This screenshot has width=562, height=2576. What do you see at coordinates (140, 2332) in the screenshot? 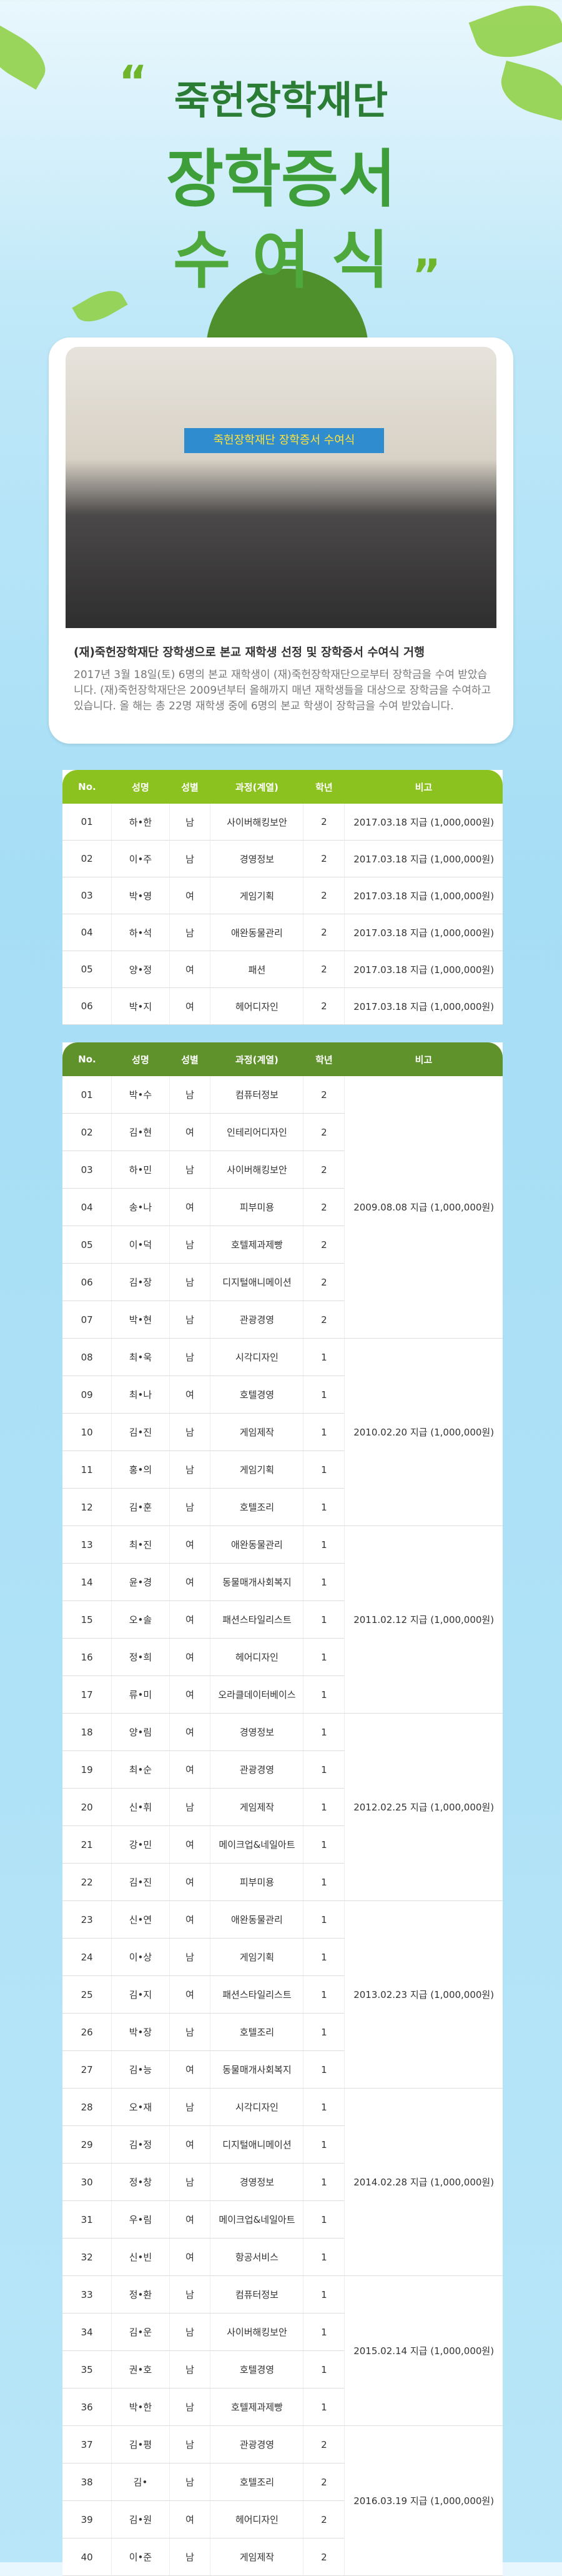
I see `cell: 김•운` at bounding box center [140, 2332].